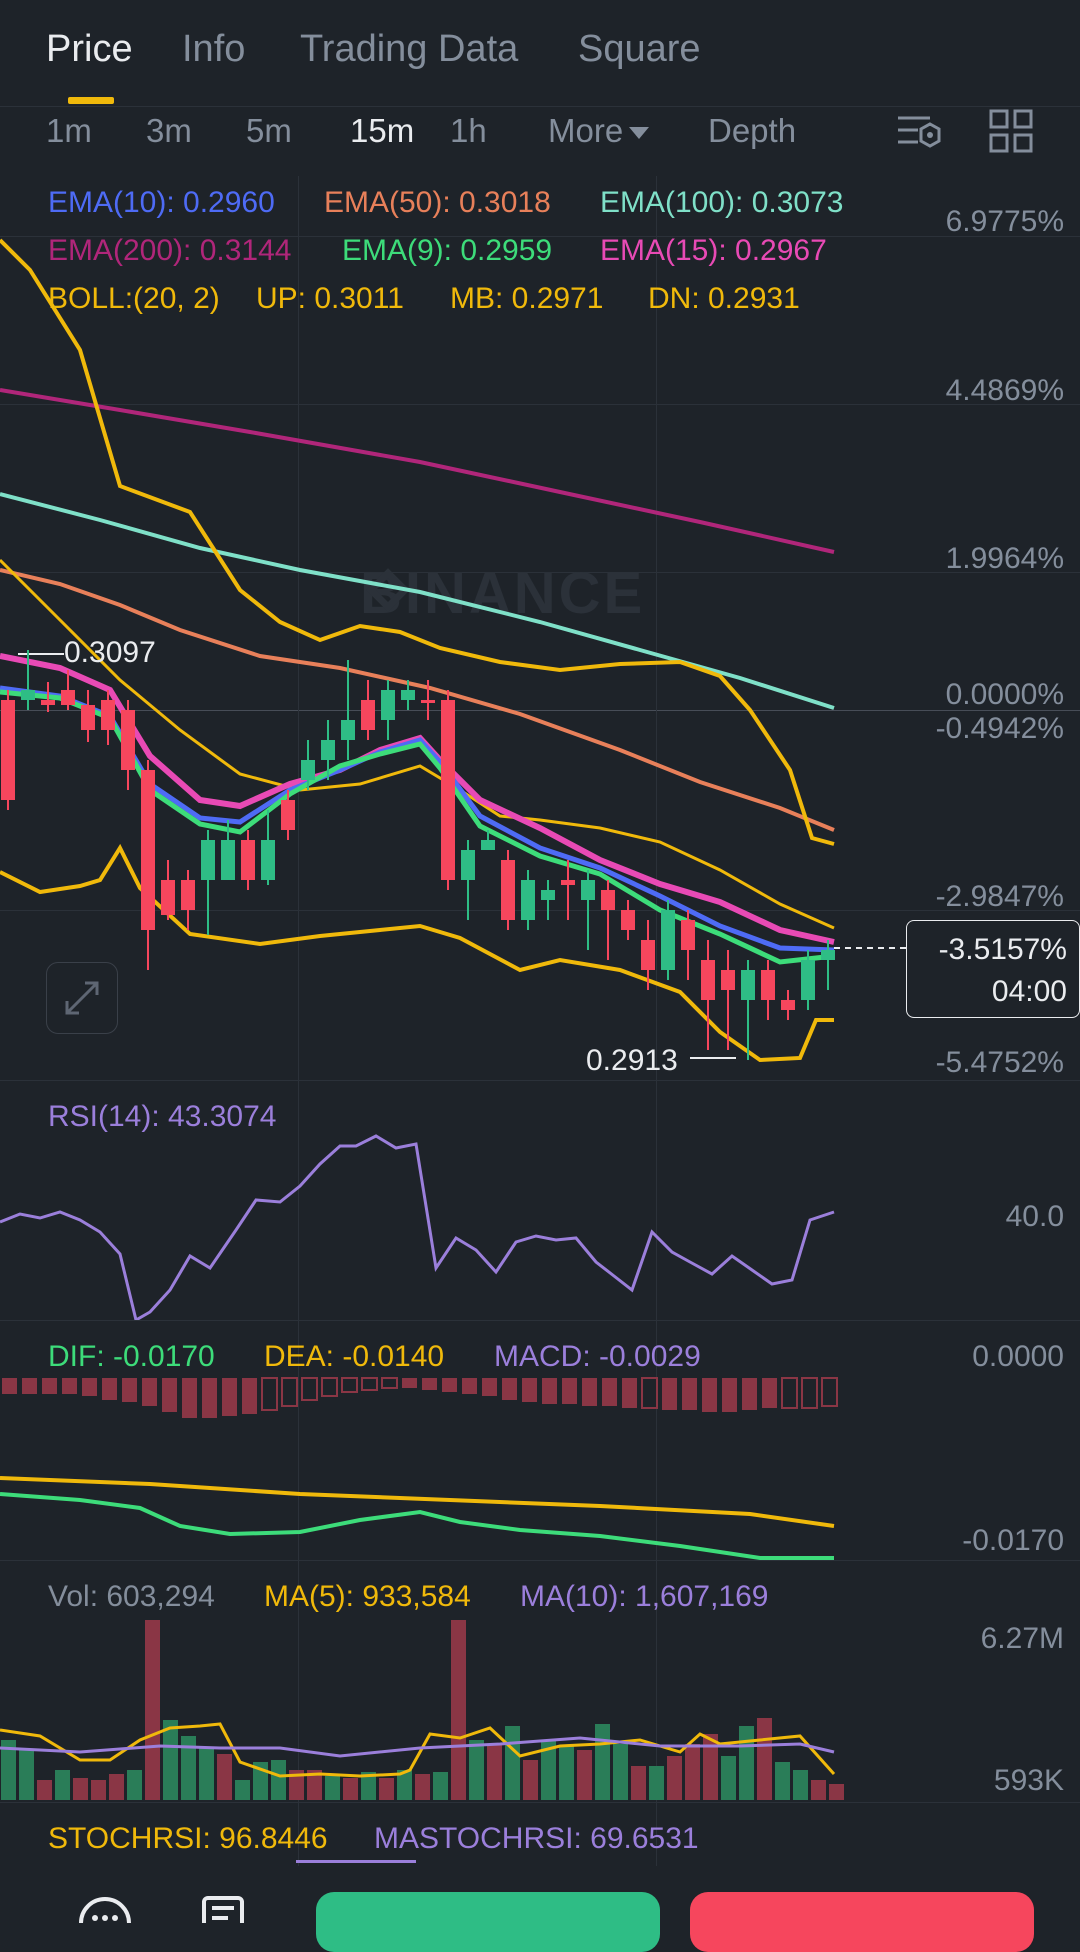 Image resolution: width=1080 pixels, height=1952 pixels. I want to click on orders-icon, so click(223, 1909).